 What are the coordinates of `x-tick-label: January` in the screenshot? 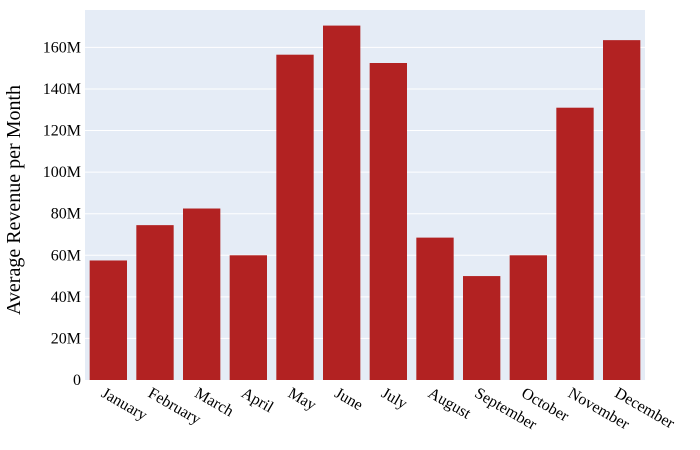 It's located at (124, 405).